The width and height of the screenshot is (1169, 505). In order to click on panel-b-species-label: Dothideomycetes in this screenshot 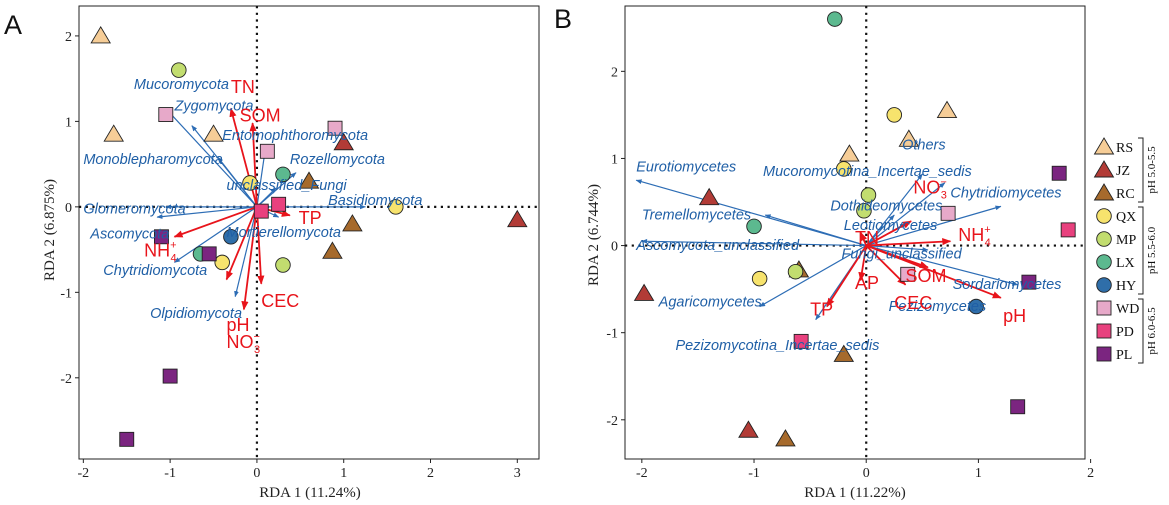, I will do `click(886, 207)`.